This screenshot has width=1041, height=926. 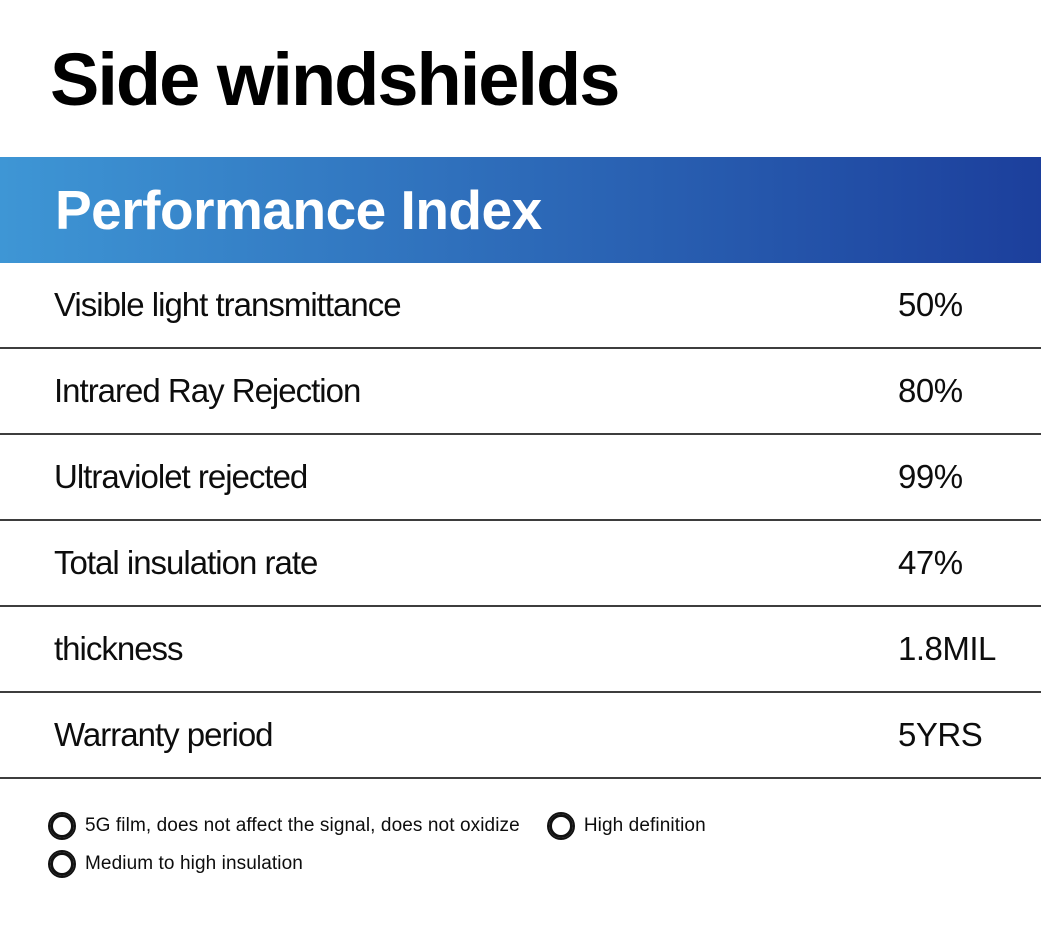 What do you see at coordinates (194, 863) in the screenshot?
I see `feature-text: Medium to high insulation` at bounding box center [194, 863].